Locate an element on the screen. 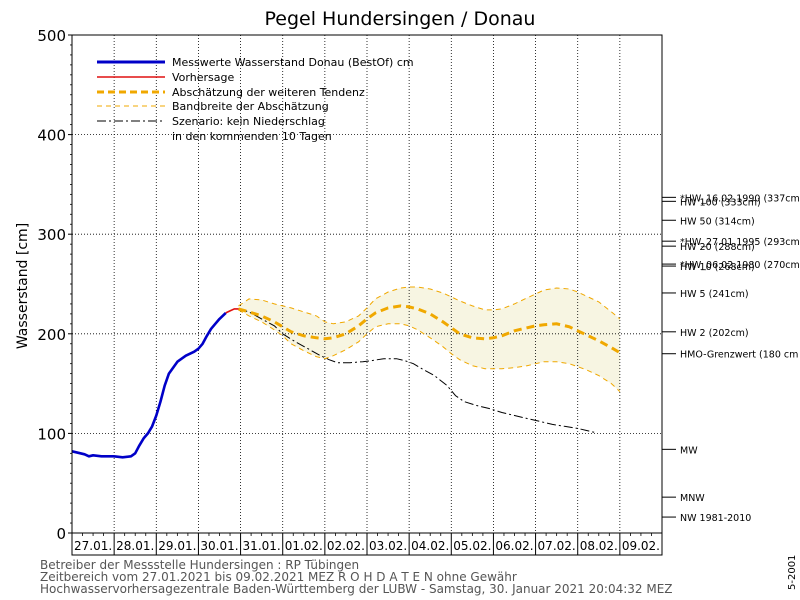 This screenshot has height=600, width=800. reference-label: HW 10 (268cm) is located at coordinates (717, 267).